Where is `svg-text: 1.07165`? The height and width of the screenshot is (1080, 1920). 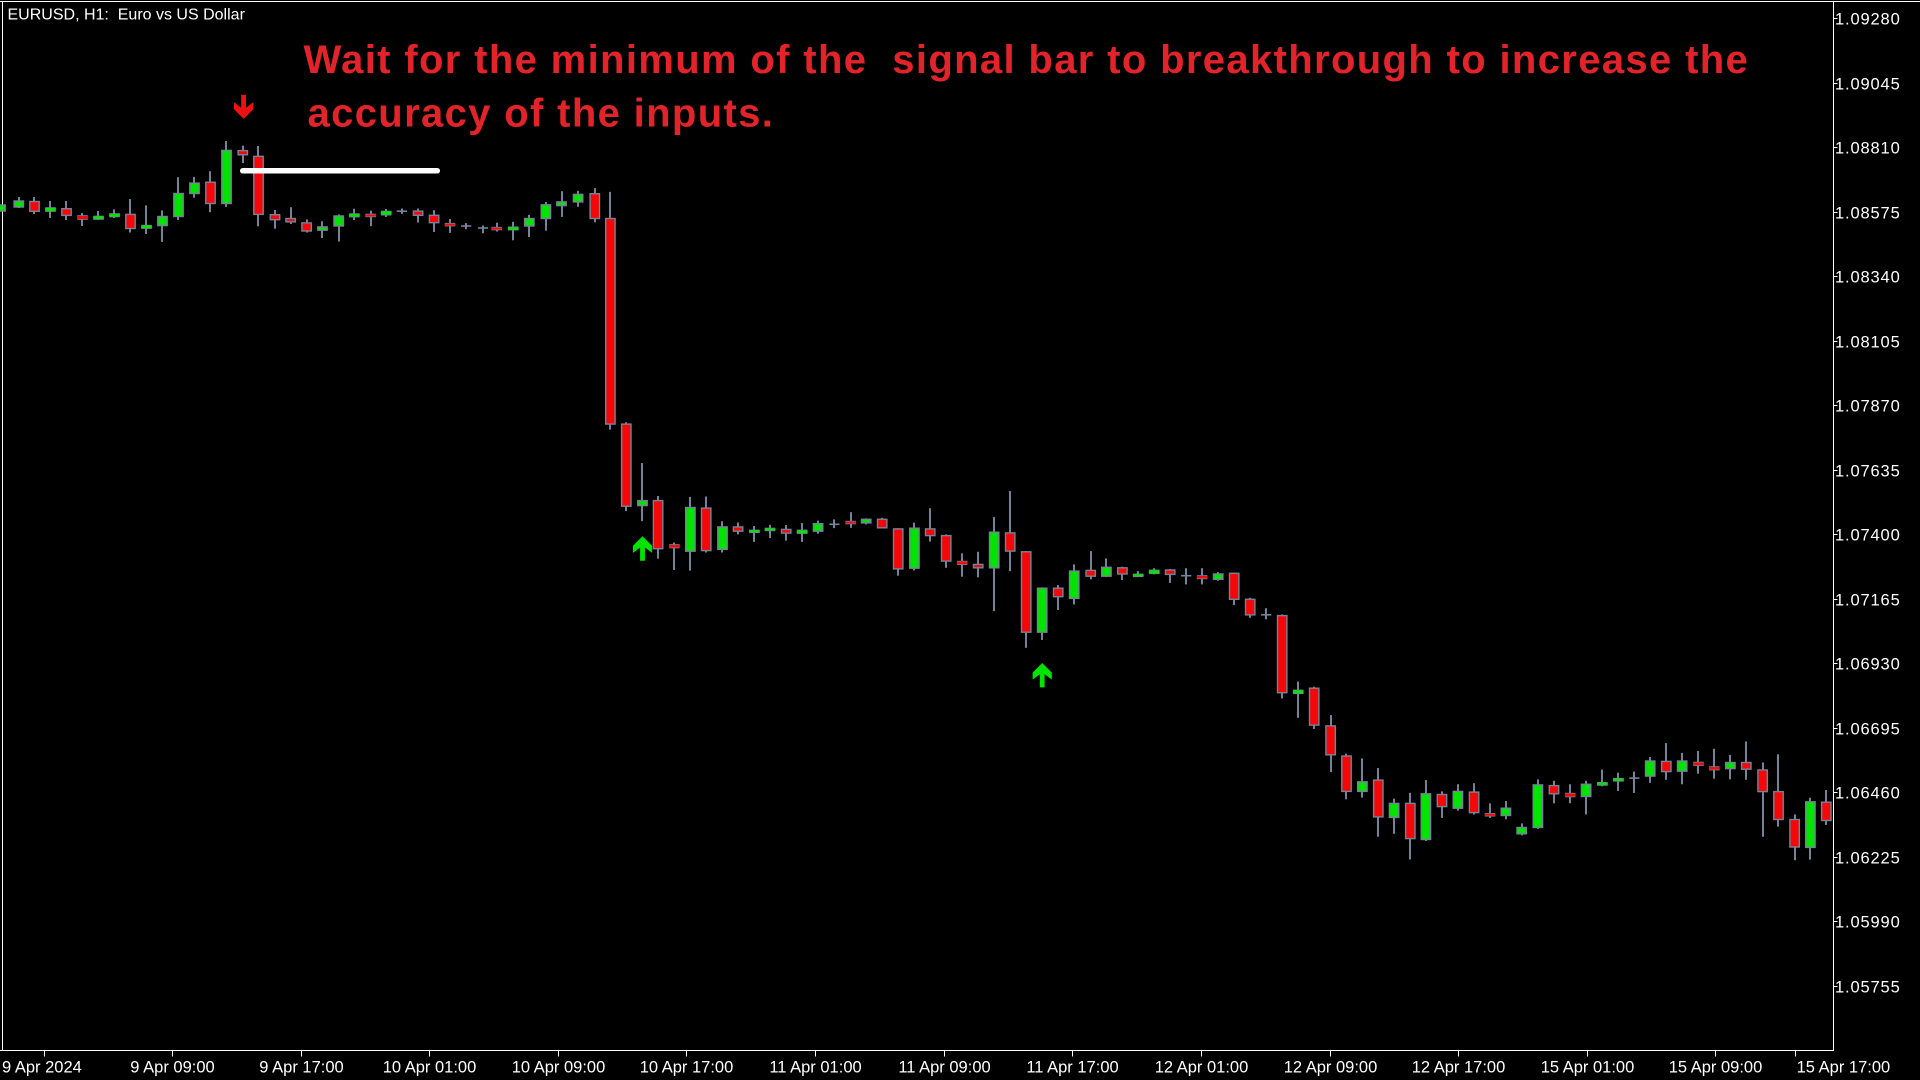 svg-text: 1.07165 is located at coordinates (1868, 600).